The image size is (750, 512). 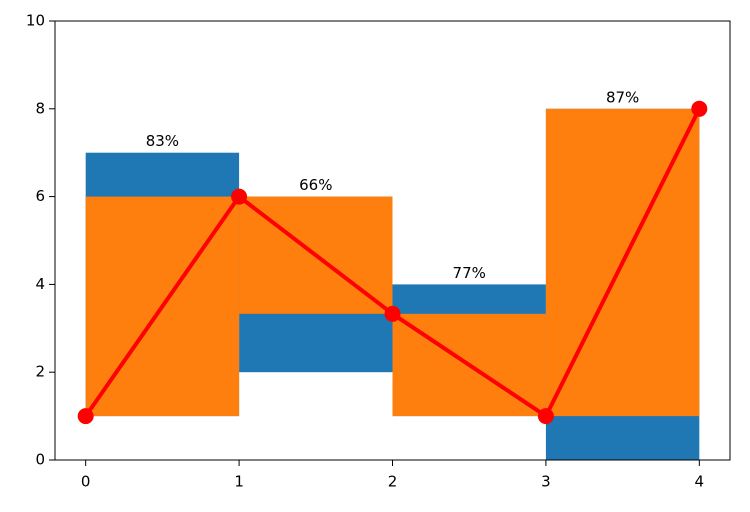 I want to click on x-tick-label: 1, so click(x=239, y=482).